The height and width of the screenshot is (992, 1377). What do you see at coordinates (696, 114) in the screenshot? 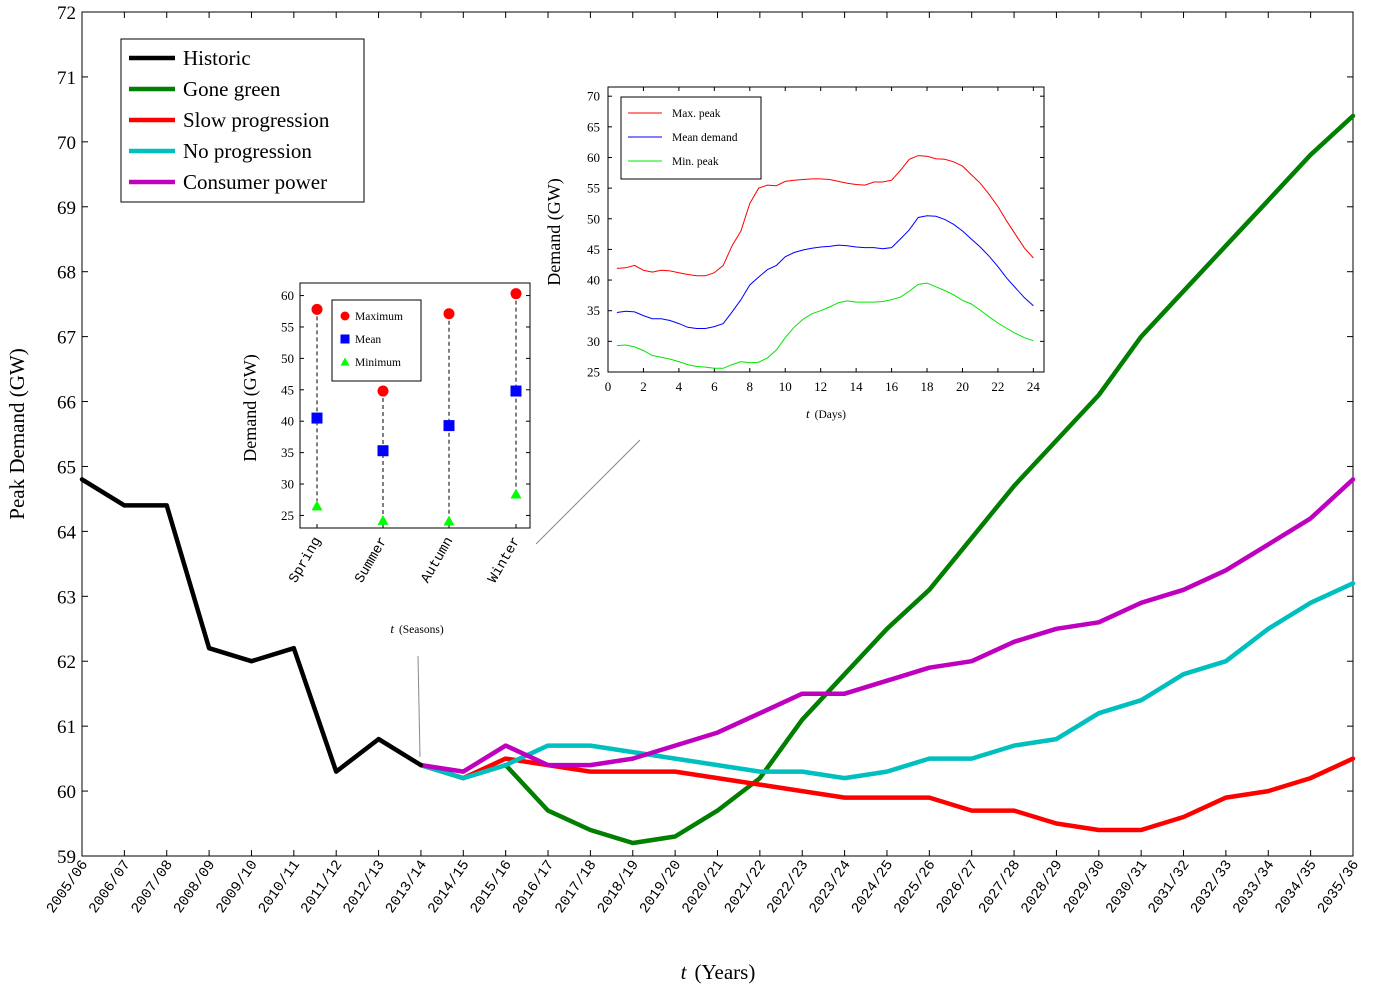
I see `inset-days-legend-label-max-peak: Max. peak` at bounding box center [696, 114].